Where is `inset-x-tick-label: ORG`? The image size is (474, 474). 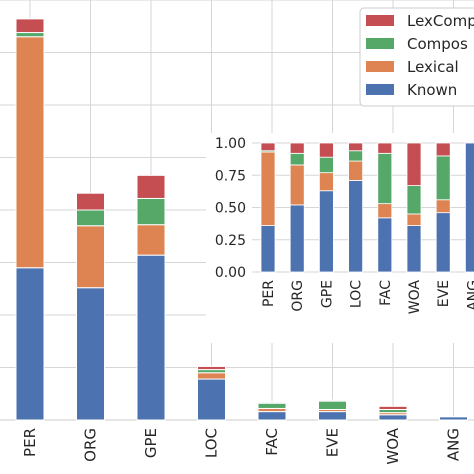 inset-x-tick-label: ORG is located at coordinates (298, 296).